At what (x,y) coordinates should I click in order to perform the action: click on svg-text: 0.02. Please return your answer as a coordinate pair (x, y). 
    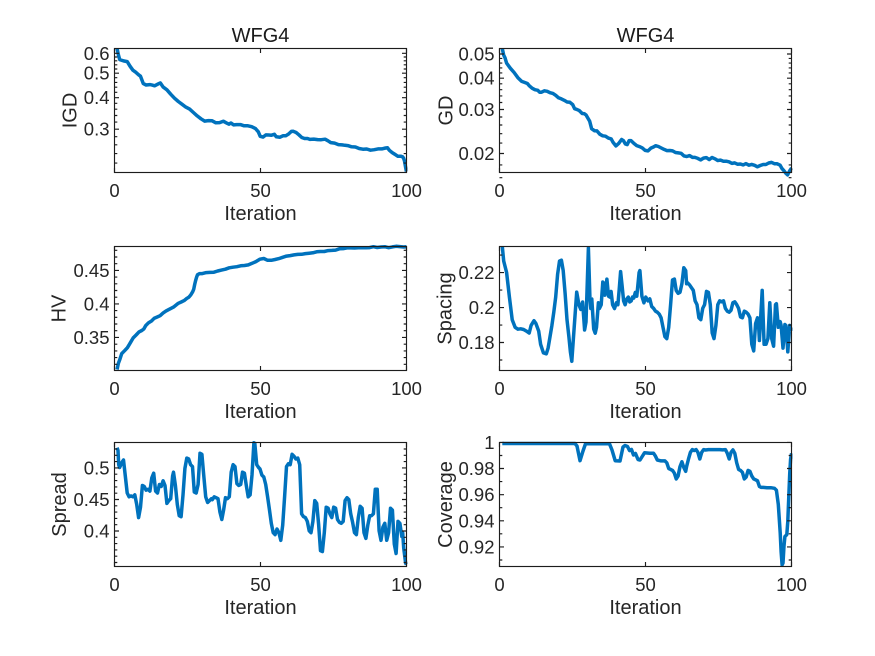
    Looking at the image, I should click on (476, 153).